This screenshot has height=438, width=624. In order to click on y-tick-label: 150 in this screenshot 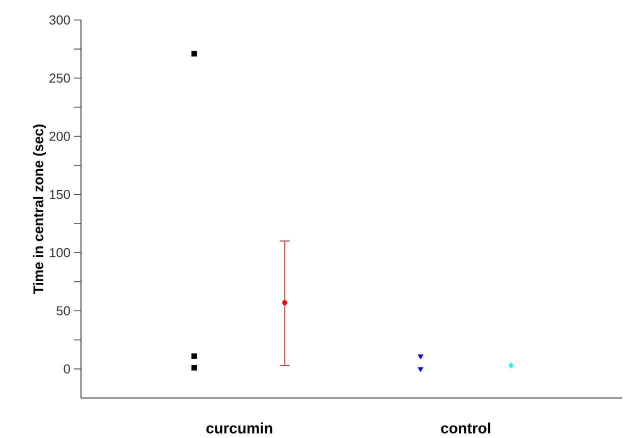, I will do `click(60, 195)`.